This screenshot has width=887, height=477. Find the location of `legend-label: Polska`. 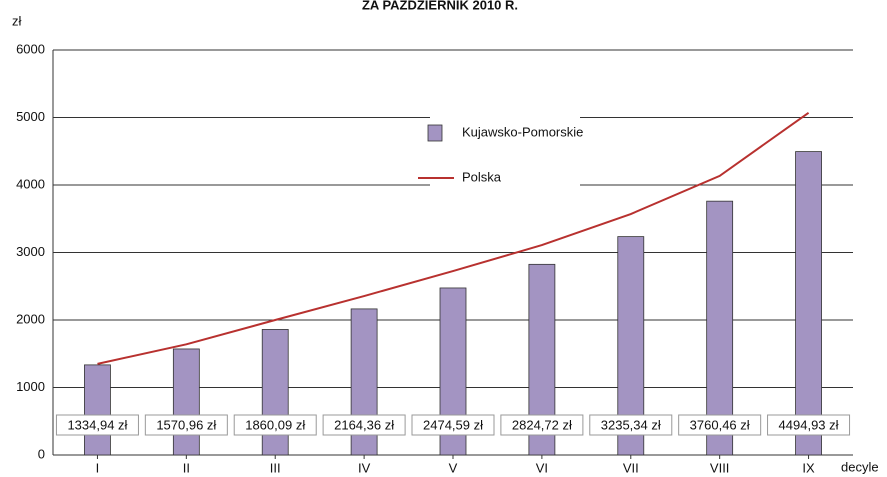

legend-label: Polska is located at coordinates (482, 176).